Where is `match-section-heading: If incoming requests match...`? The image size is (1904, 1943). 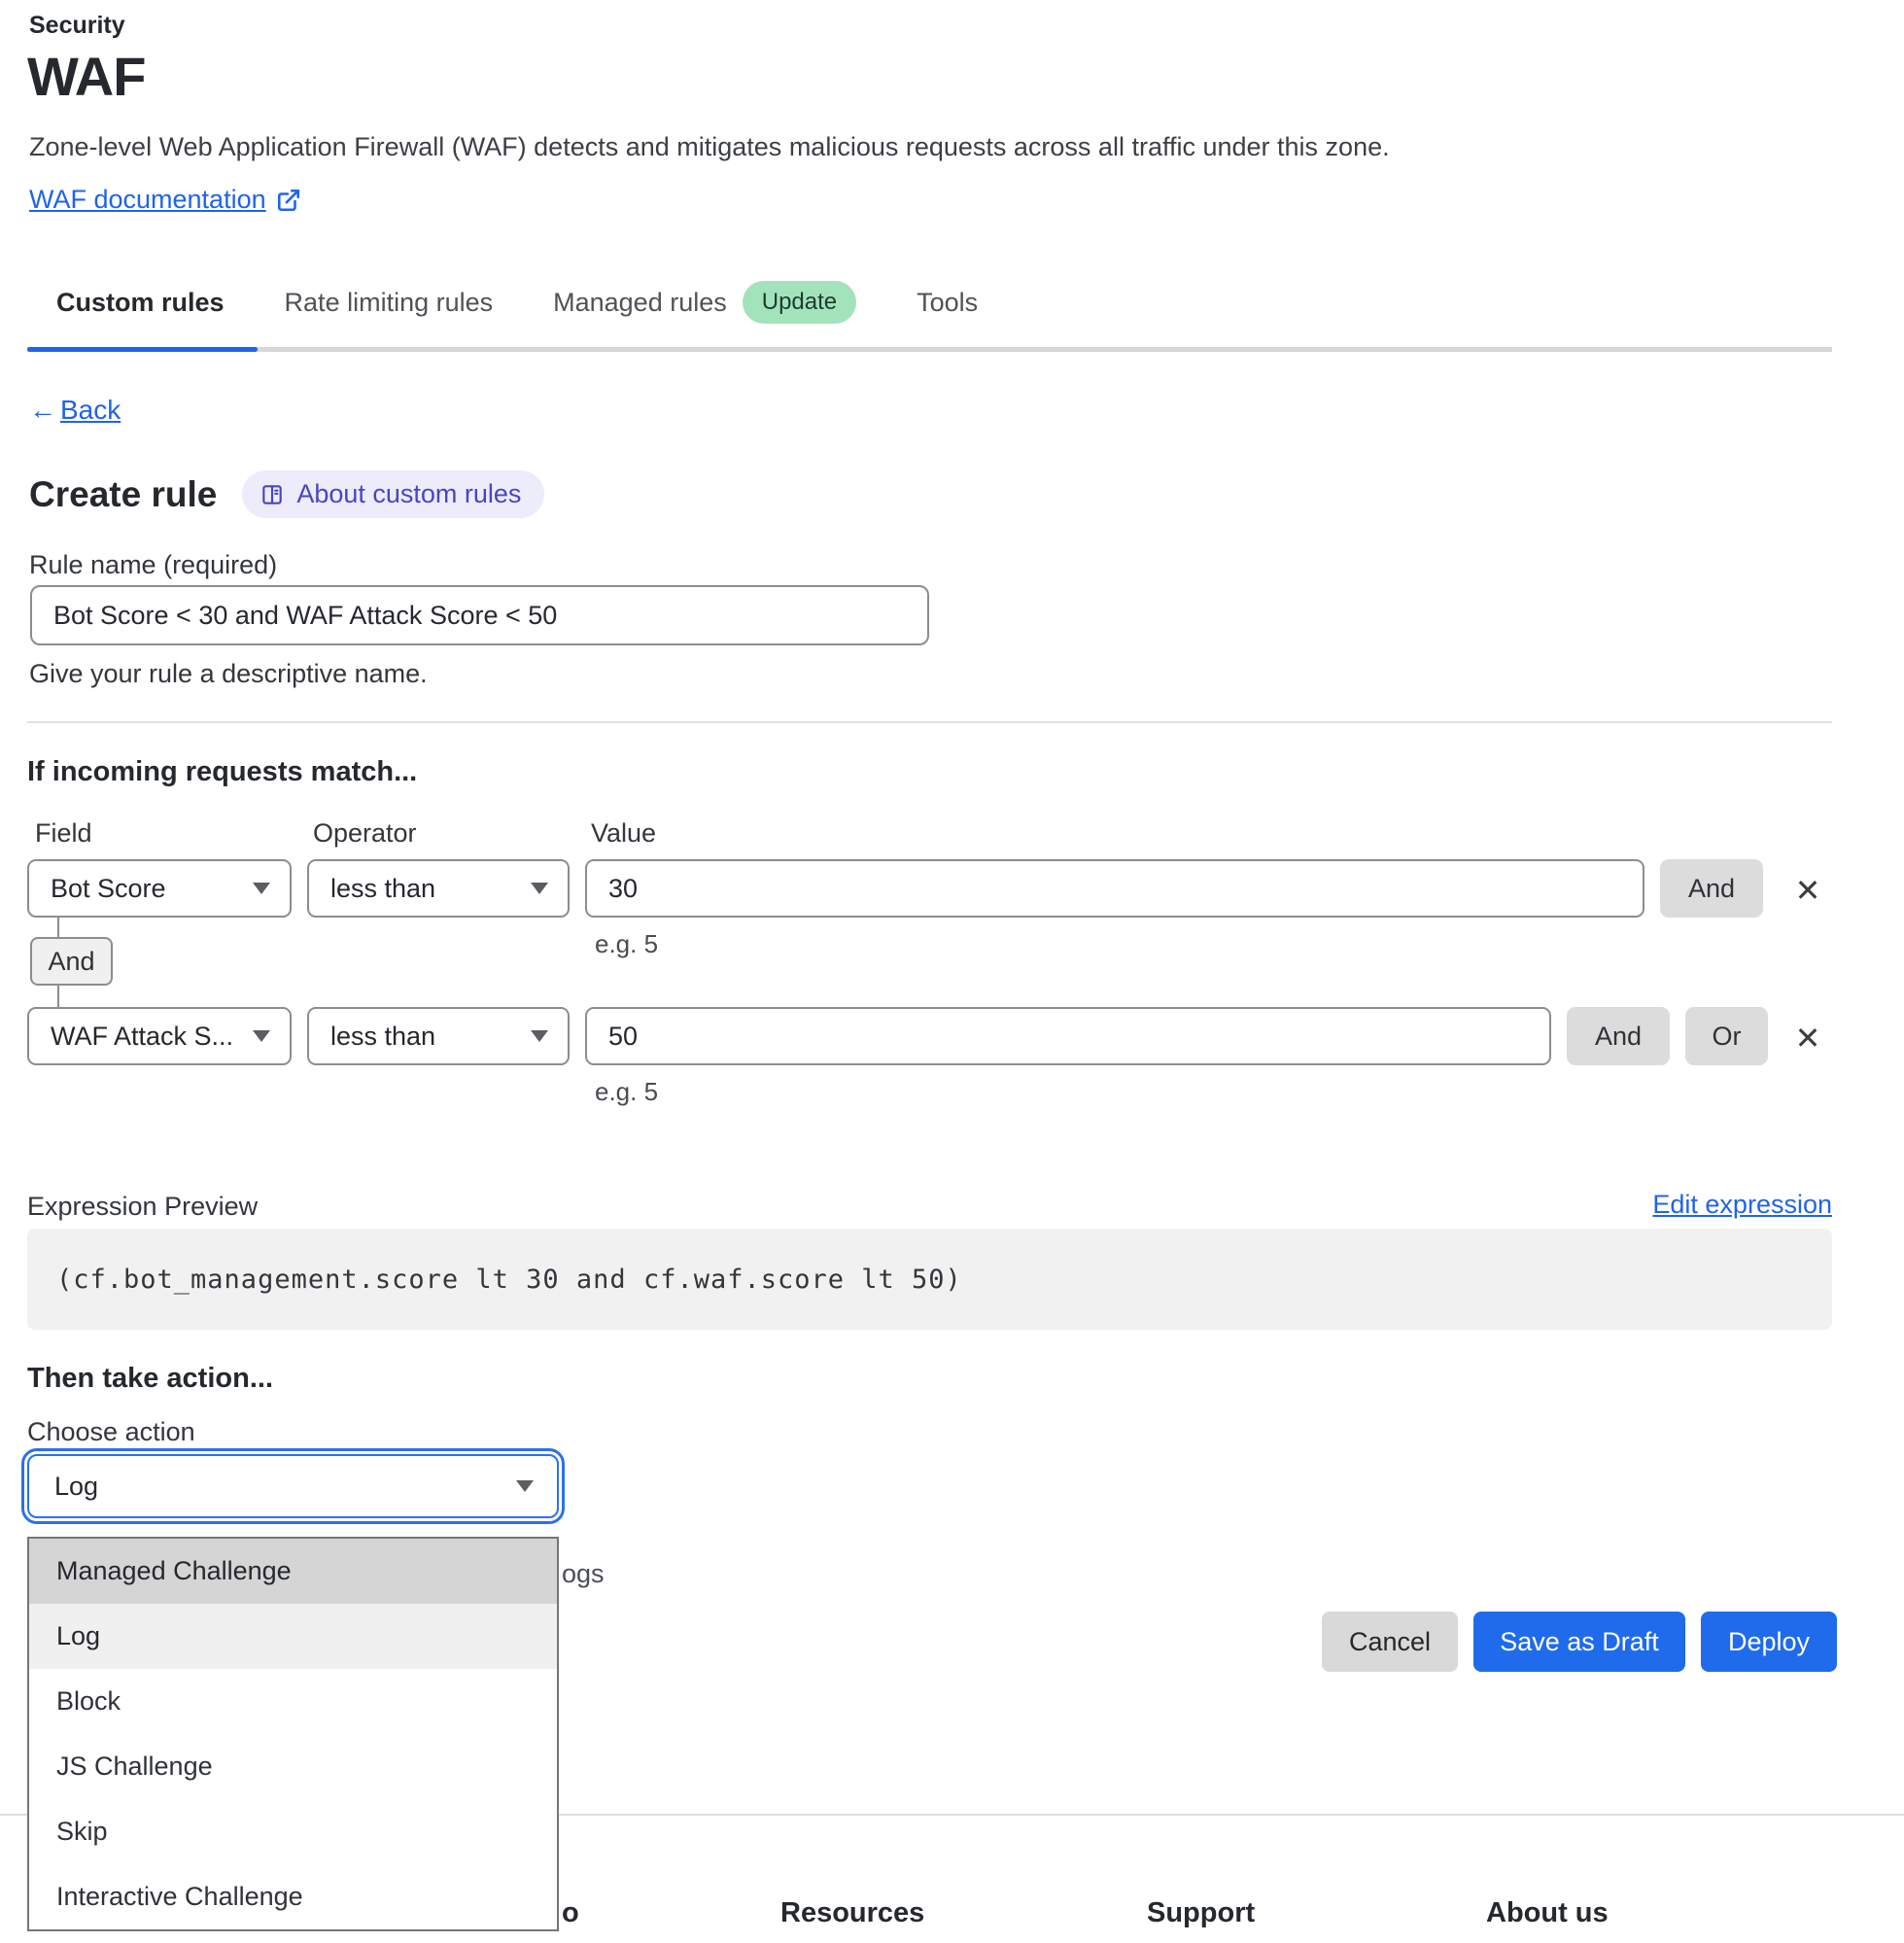
match-section-heading: If incoming requests match... is located at coordinates (222, 771).